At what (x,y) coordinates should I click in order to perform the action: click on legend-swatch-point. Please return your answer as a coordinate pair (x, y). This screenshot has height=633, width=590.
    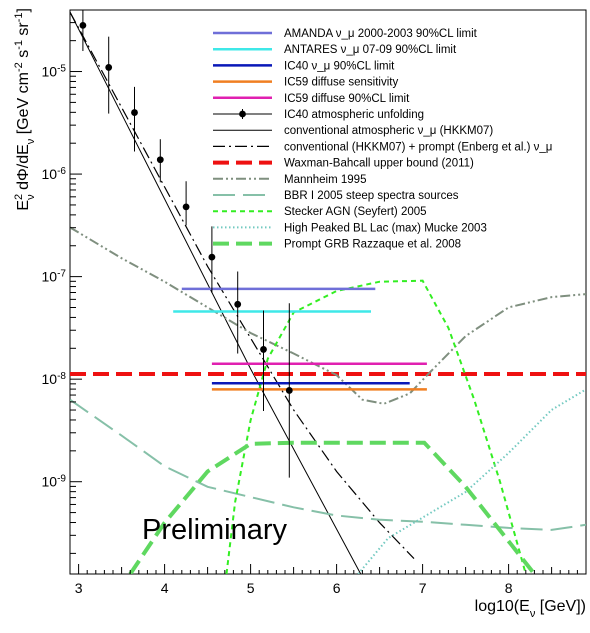
    Looking at the image, I should click on (242, 114).